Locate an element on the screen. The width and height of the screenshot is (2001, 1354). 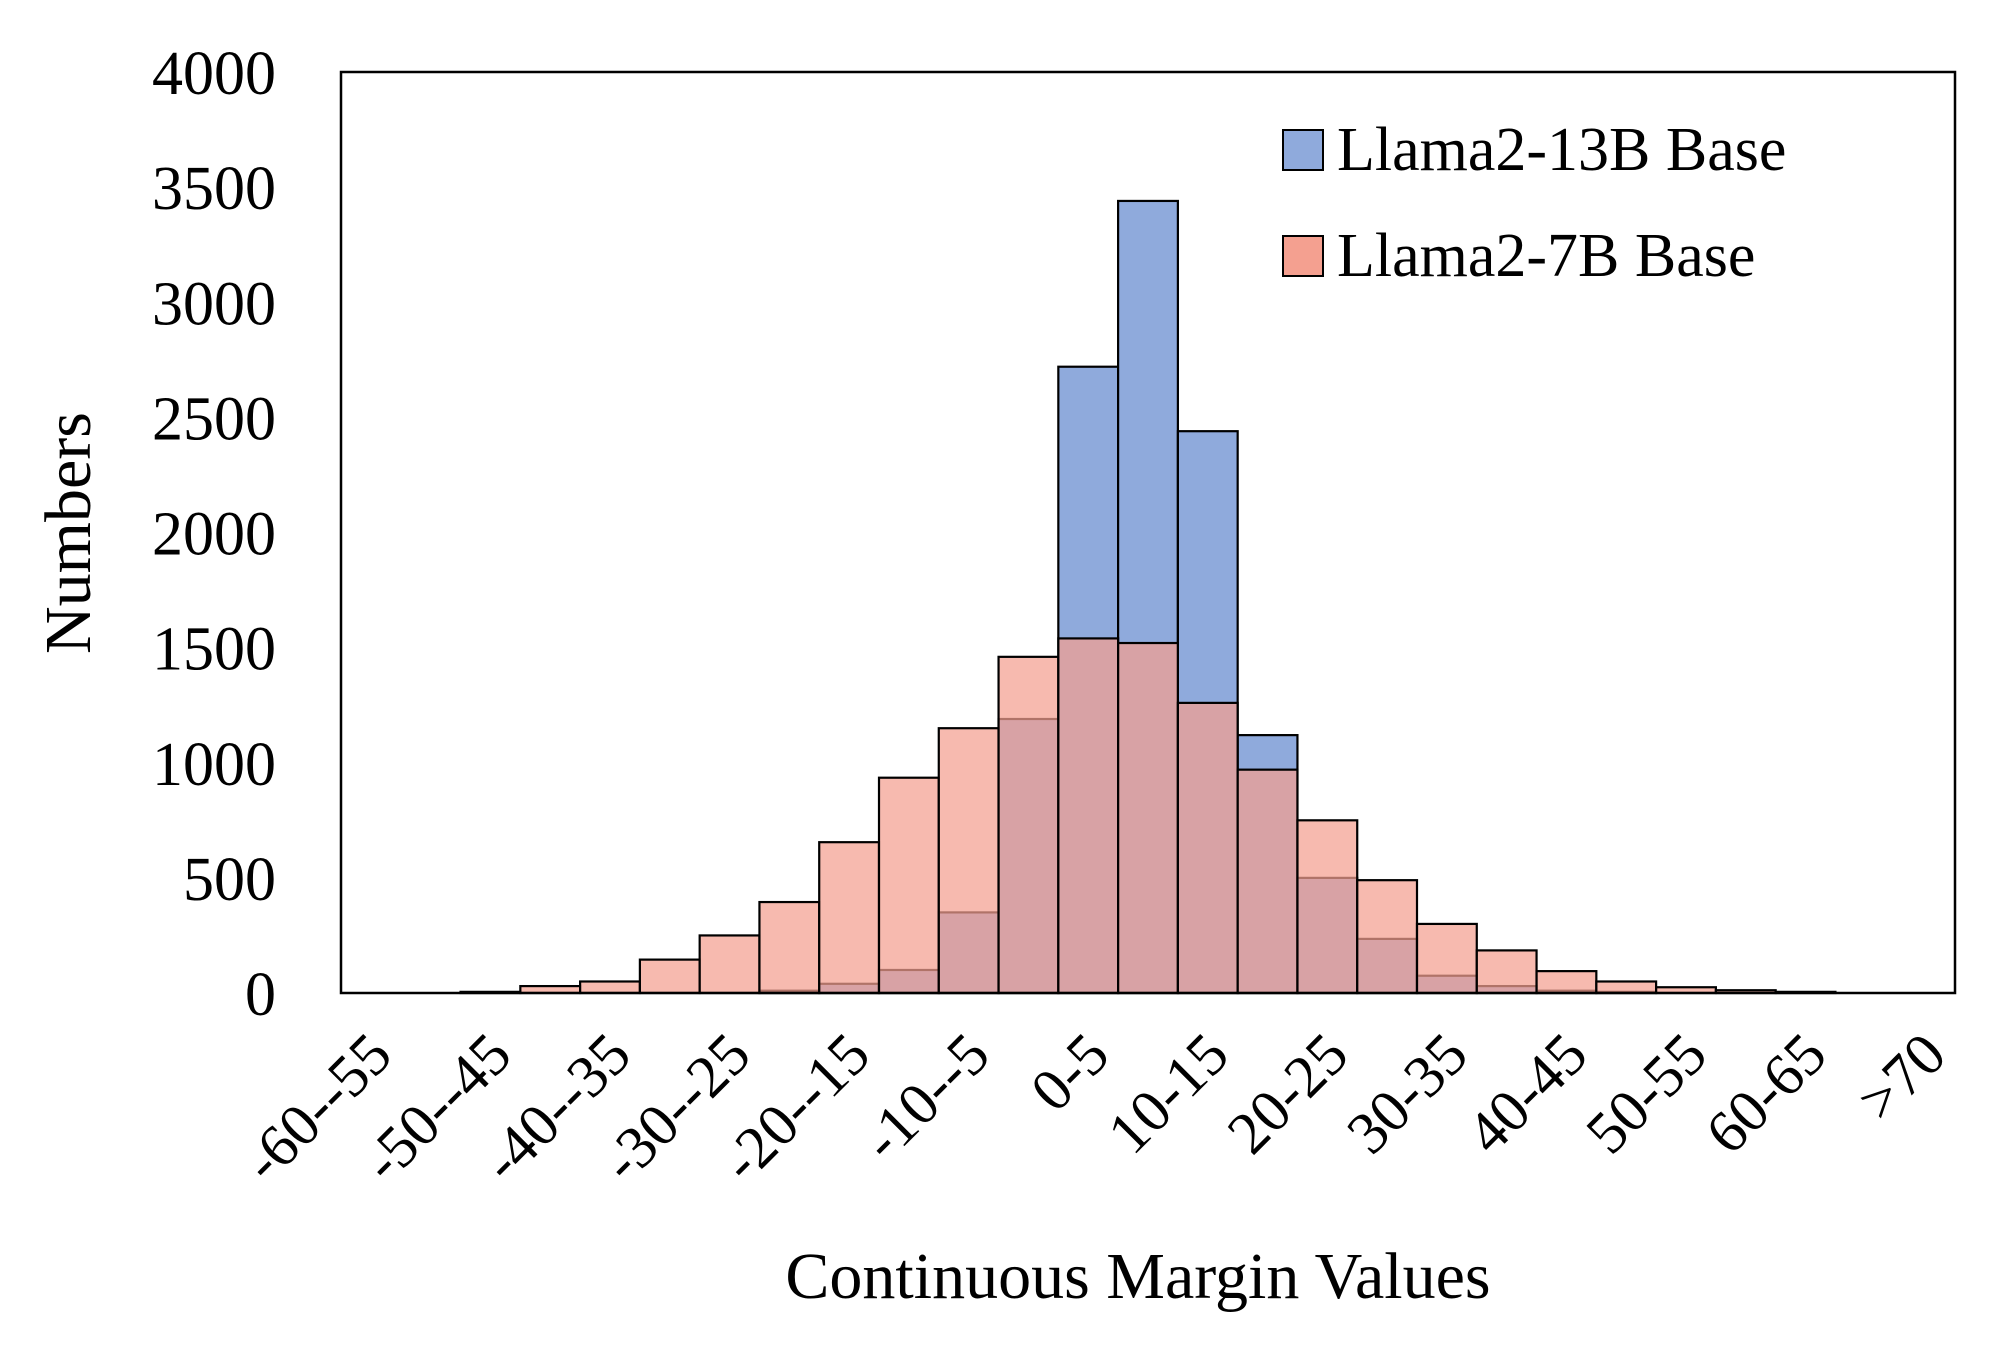
x-tick-label: 20-25 is located at coordinates (1288, 1094).